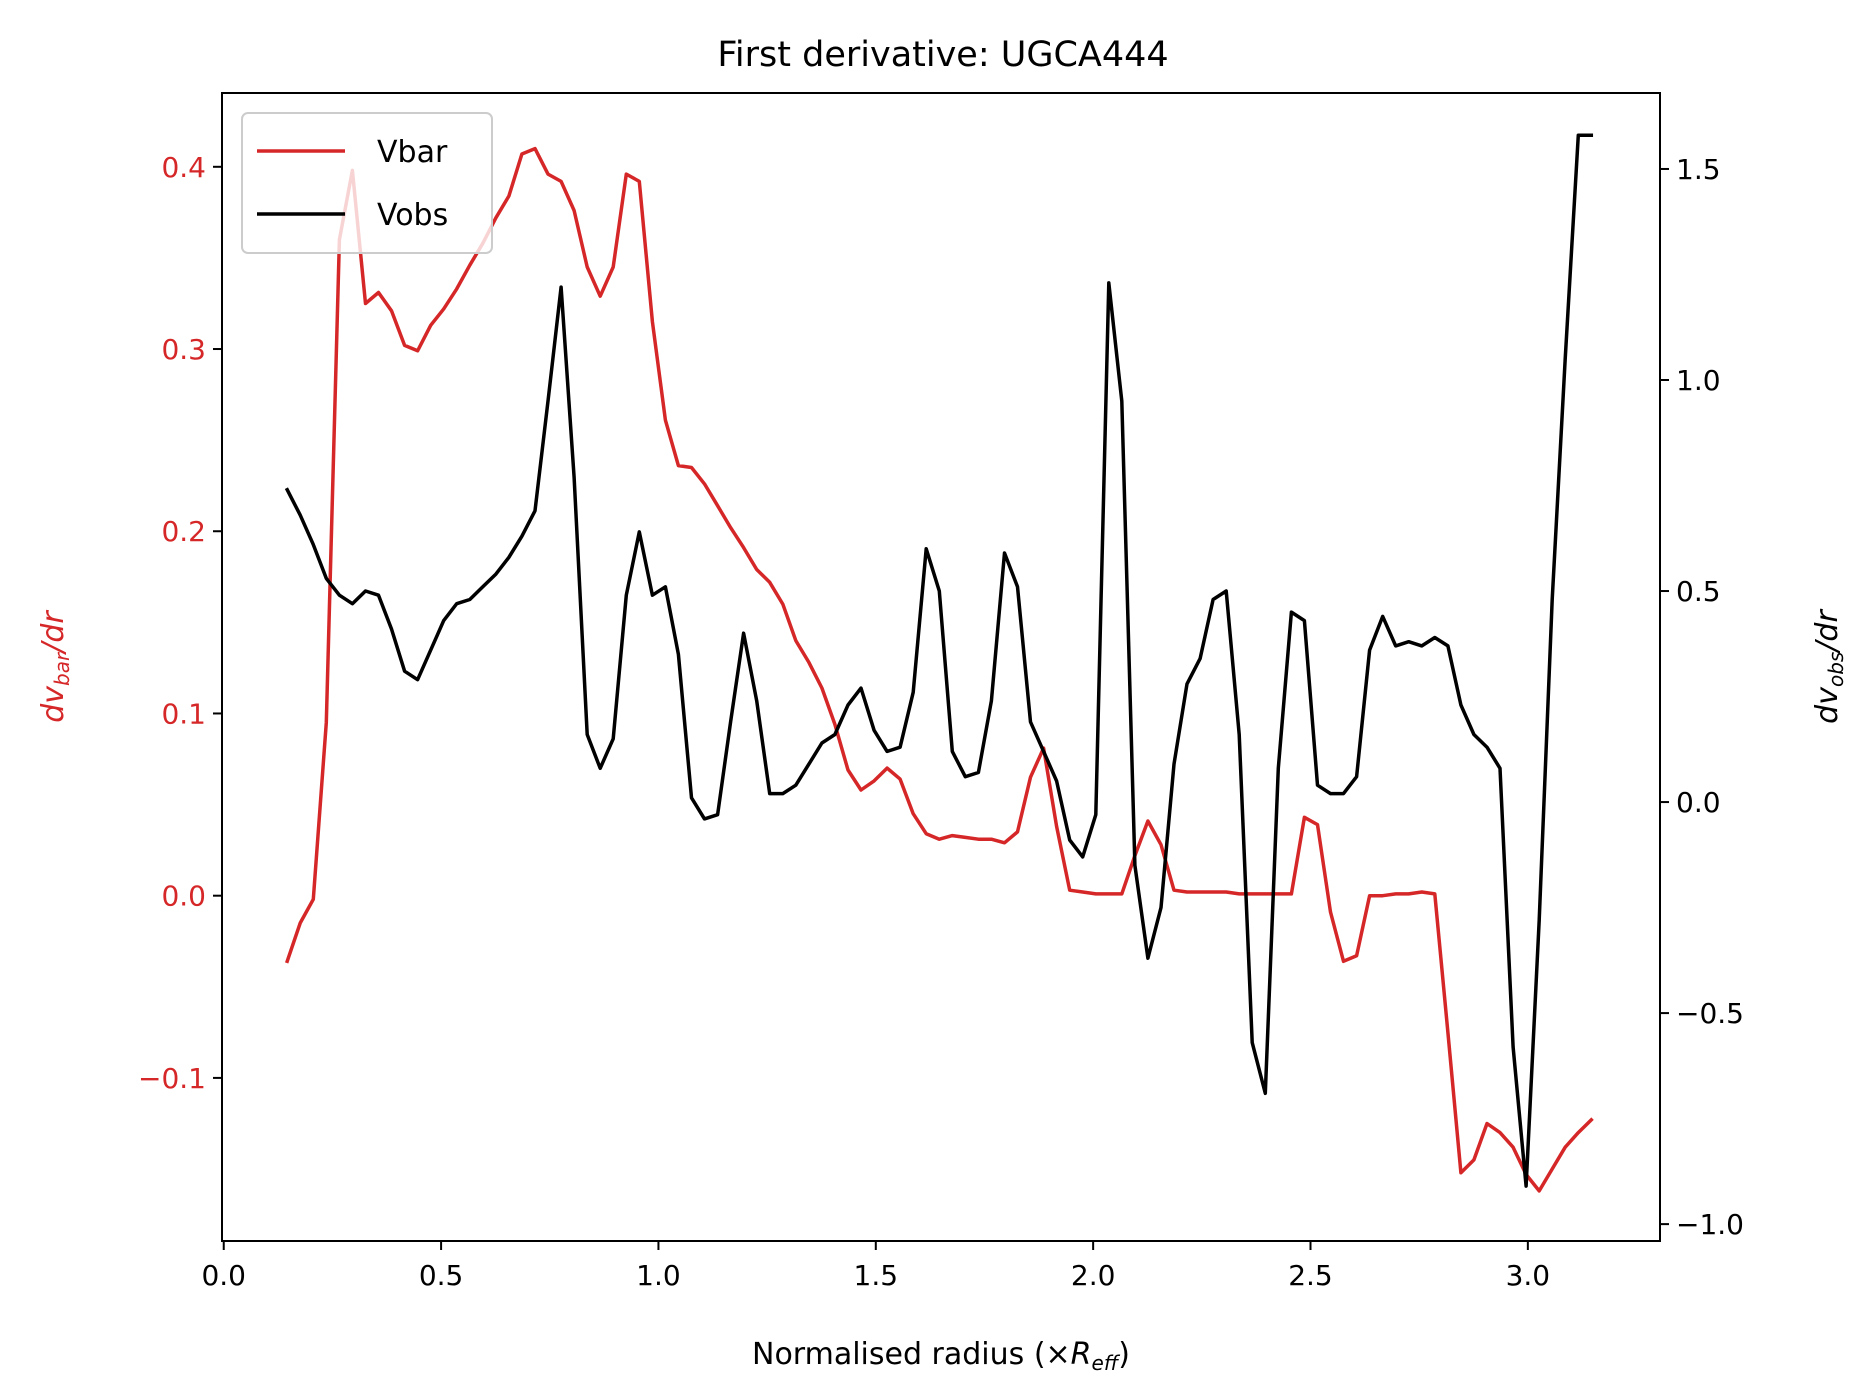 This screenshot has width=1872, height=1397. Describe the element at coordinates (1093, 1275) in the screenshot. I see `x-tick-label: 2.0` at that location.